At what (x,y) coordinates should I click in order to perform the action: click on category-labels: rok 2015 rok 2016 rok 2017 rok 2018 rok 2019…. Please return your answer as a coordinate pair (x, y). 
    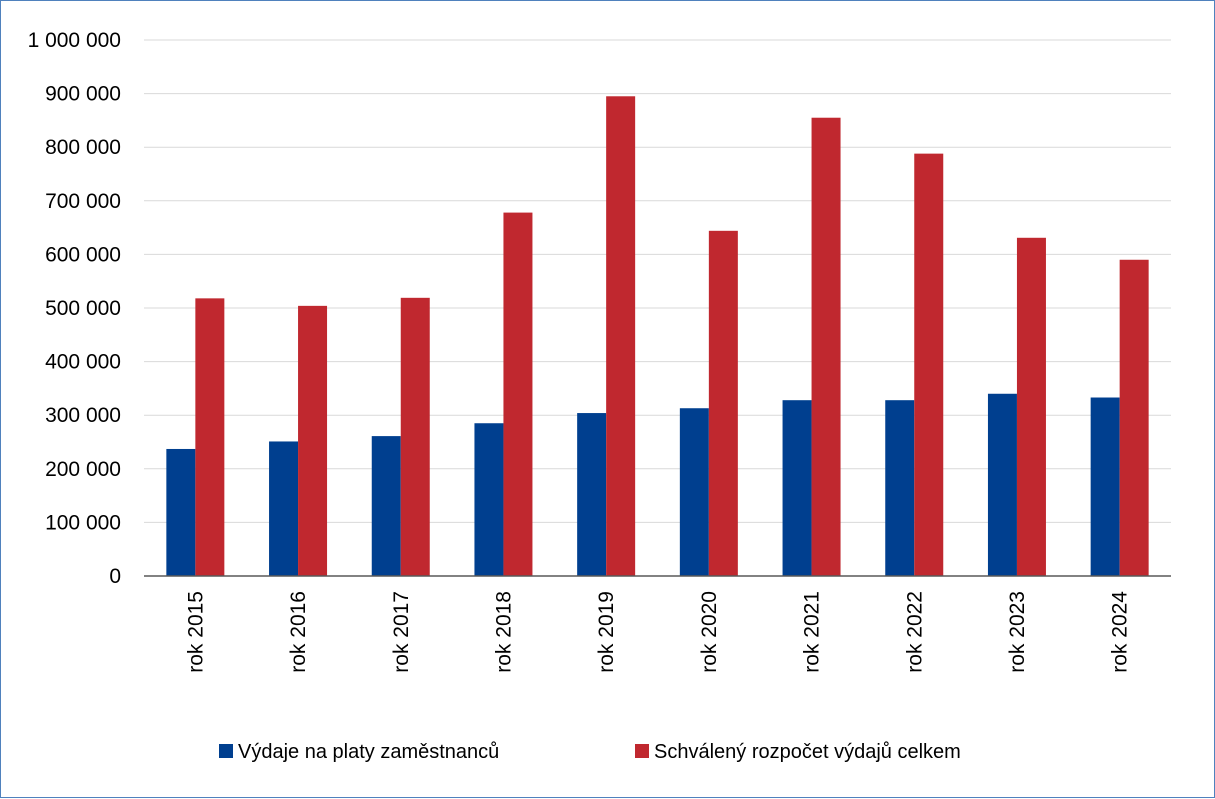
    Looking at the image, I should click on (657, 632).